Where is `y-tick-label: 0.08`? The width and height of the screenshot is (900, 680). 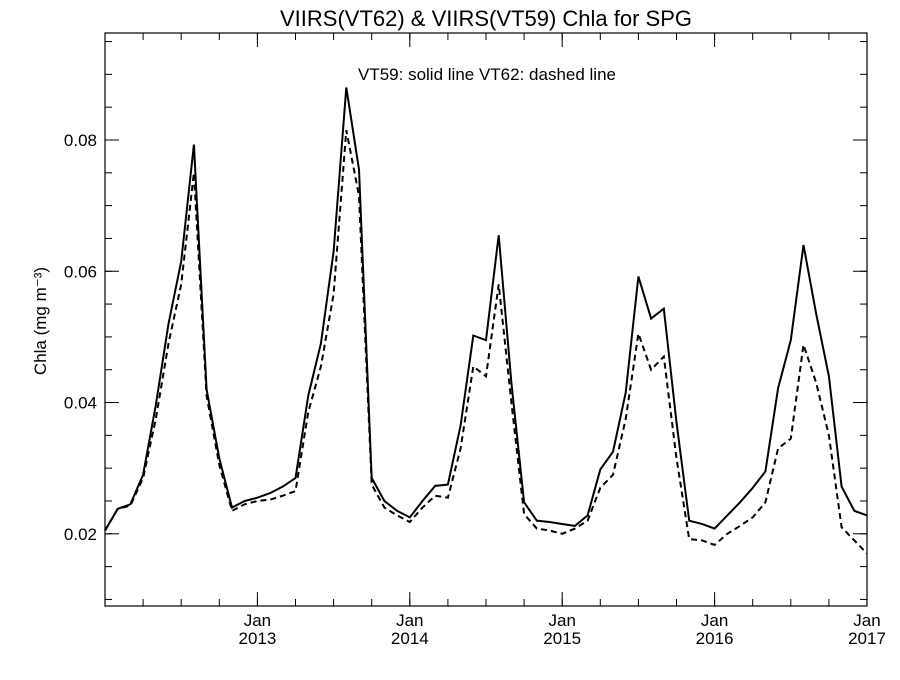 y-tick-label: 0.08 is located at coordinates (80, 140).